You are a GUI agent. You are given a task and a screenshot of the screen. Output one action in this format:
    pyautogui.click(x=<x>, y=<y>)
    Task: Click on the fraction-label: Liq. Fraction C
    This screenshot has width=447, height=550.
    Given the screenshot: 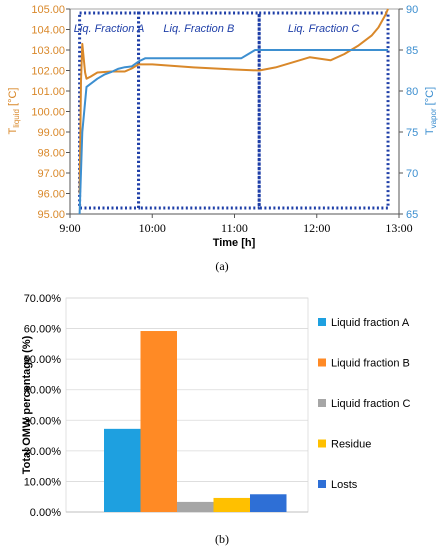 What is the action you would take?
    pyautogui.click(x=324, y=29)
    